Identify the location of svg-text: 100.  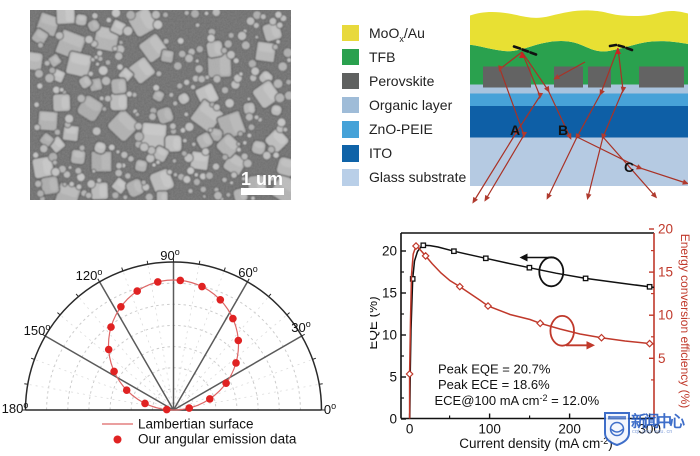
(489, 429).